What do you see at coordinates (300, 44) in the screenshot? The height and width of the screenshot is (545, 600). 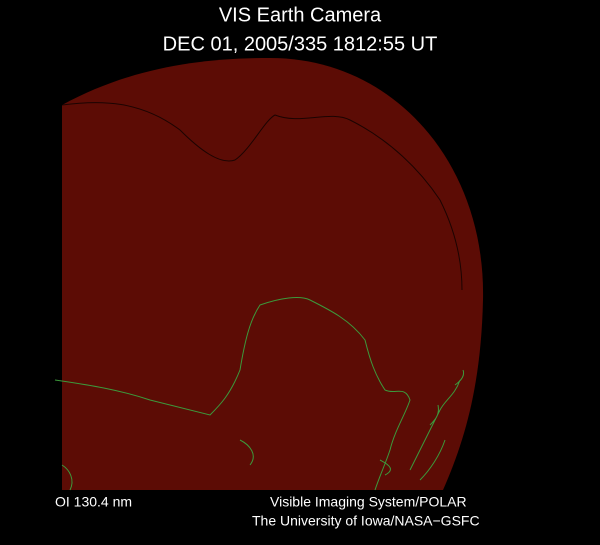 I see `timestamp: DEC 01, 2005/335 1812:55 UT` at bounding box center [300, 44].